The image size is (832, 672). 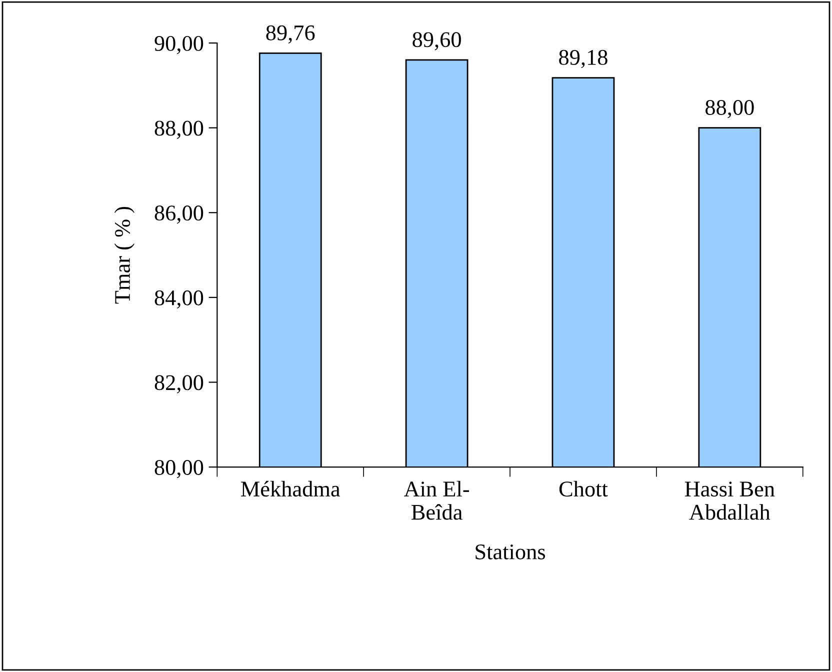 I want to click on x-tick-label: Hassi Ben Abdallah, so click(x=729, y=501).